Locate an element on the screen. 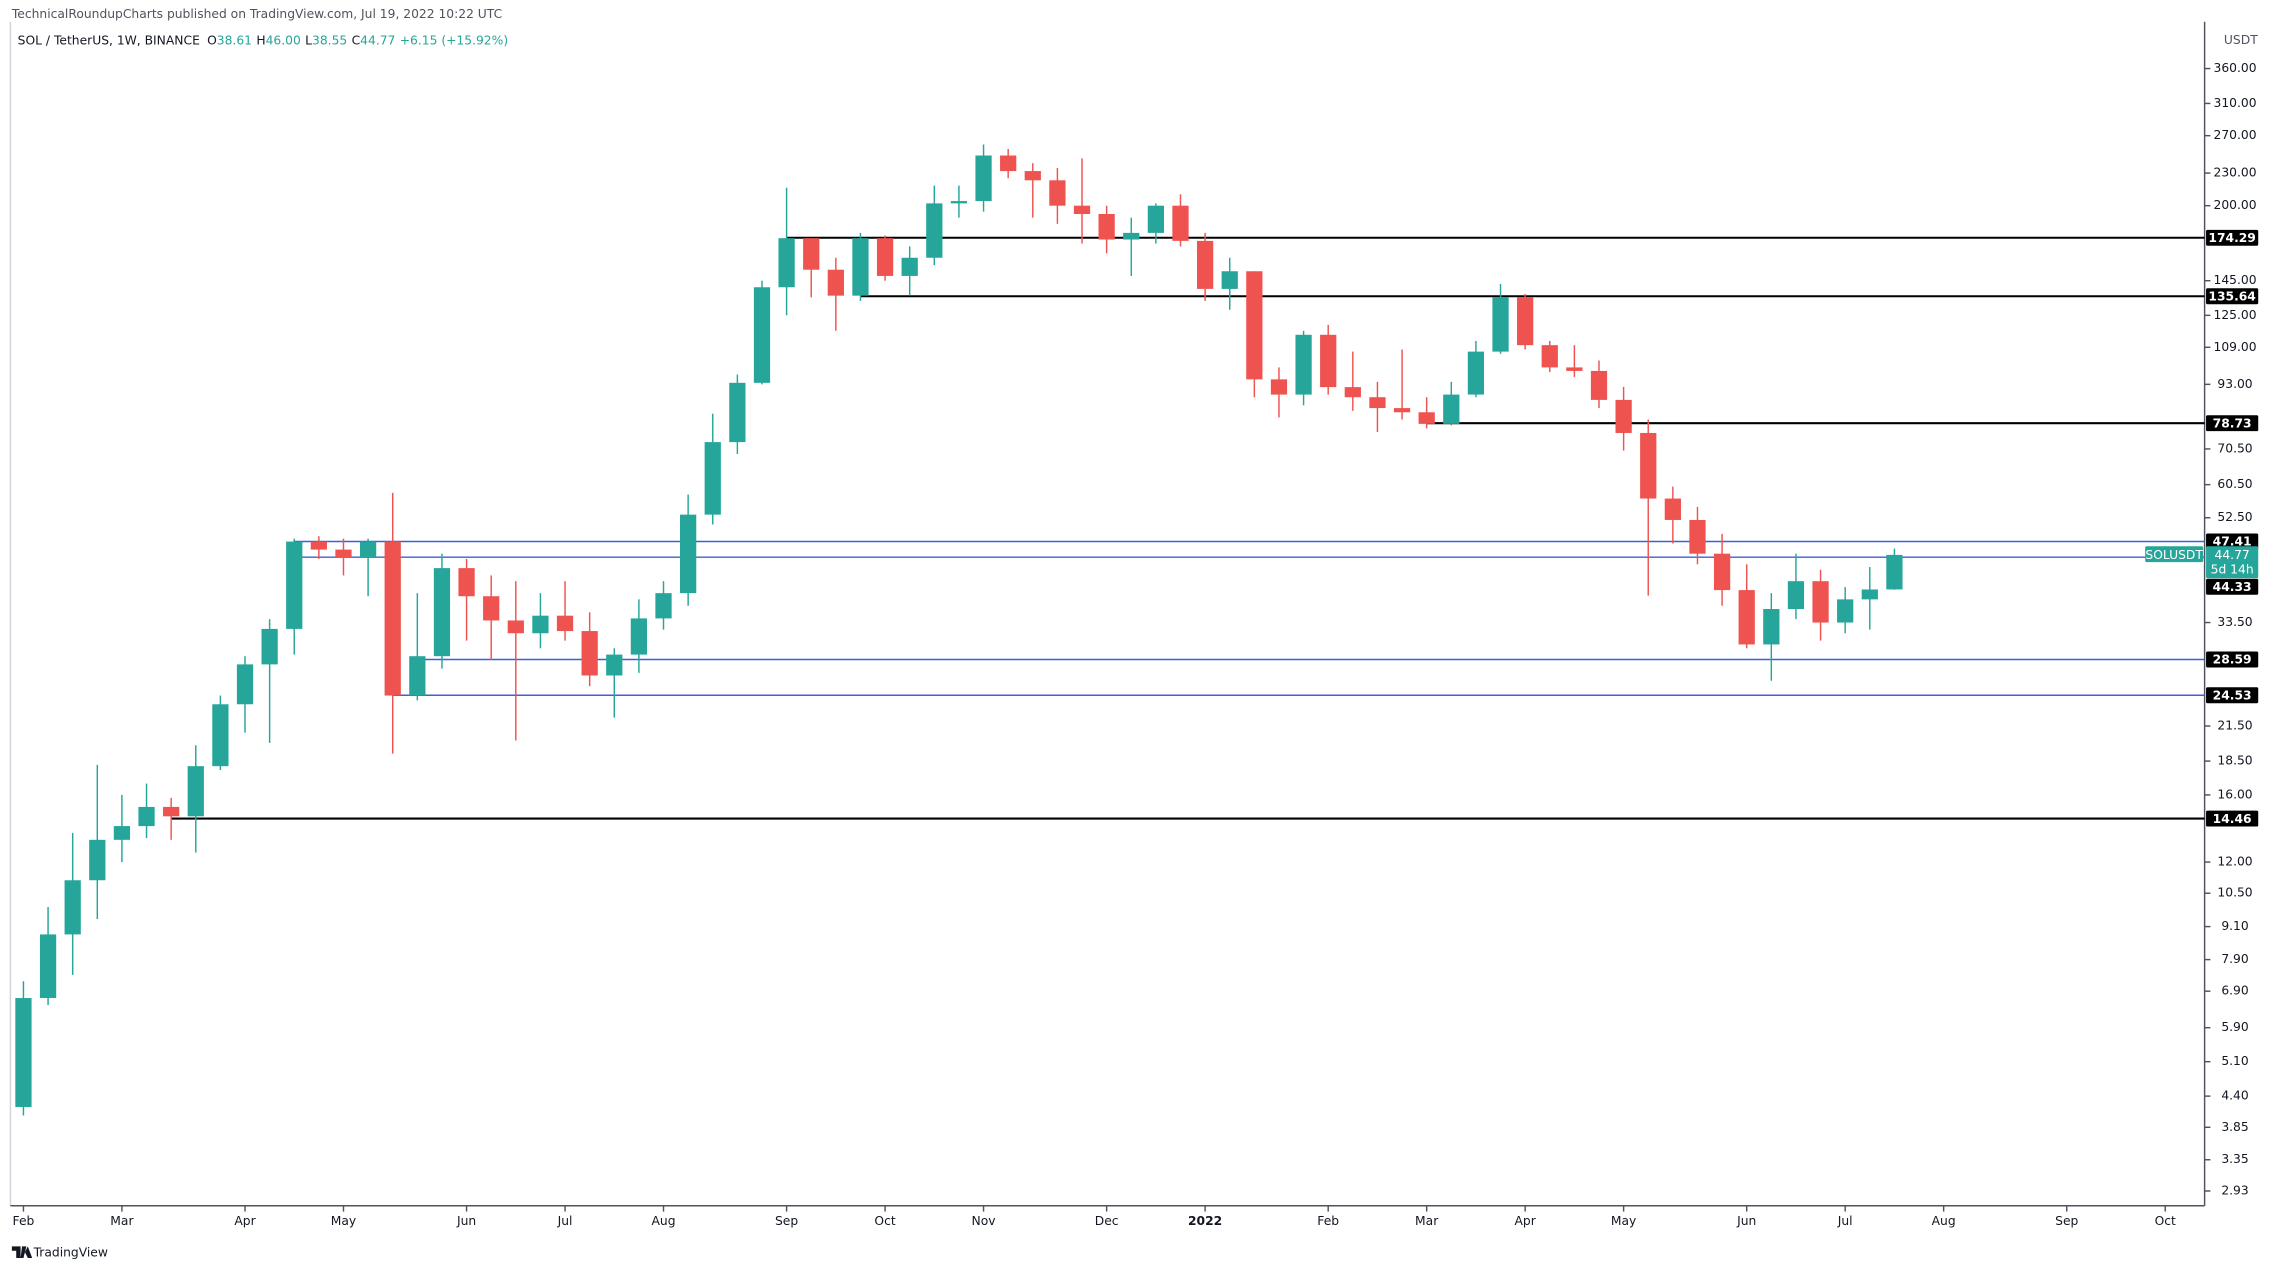  ohlc-label: C is located at coordinates (356, 40).